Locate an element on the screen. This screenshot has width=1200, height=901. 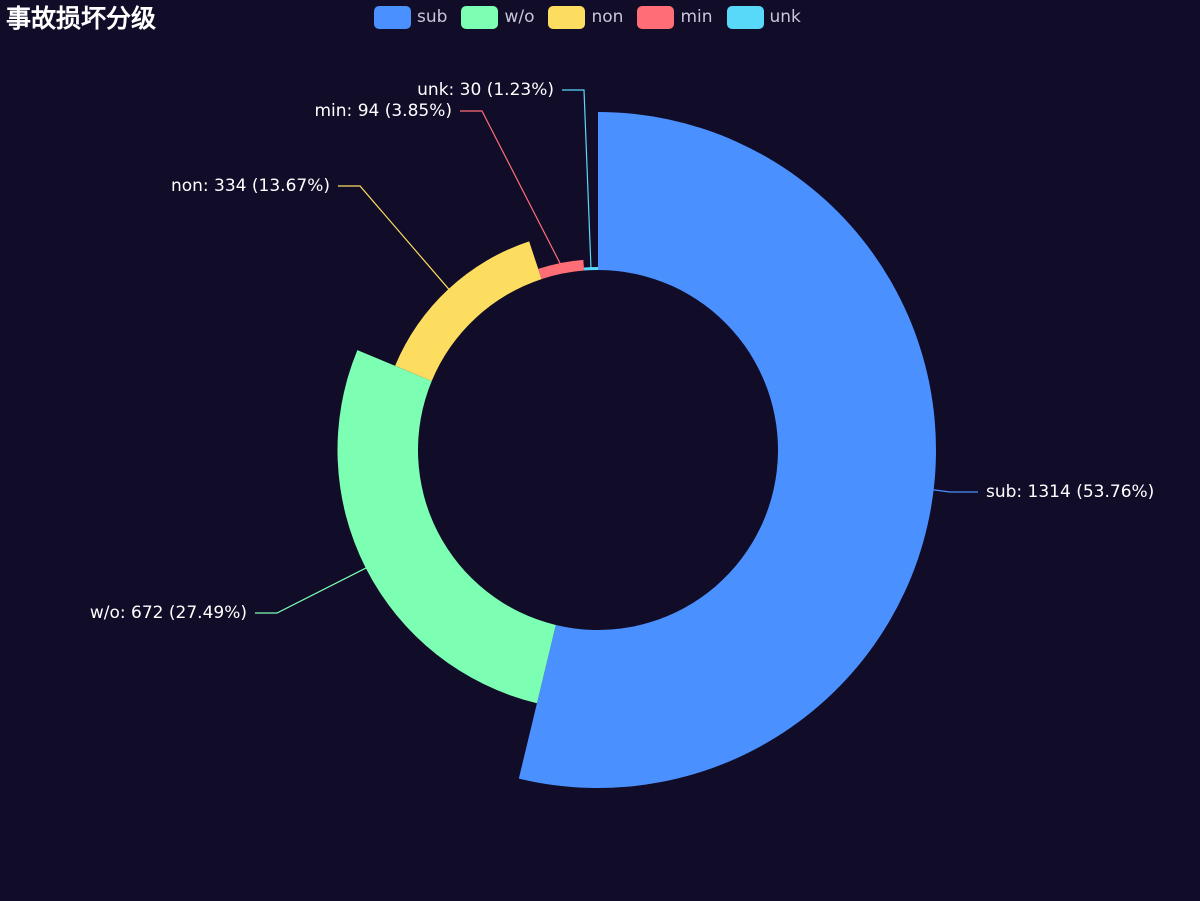
slice-min is located at coordinates (561, 269).